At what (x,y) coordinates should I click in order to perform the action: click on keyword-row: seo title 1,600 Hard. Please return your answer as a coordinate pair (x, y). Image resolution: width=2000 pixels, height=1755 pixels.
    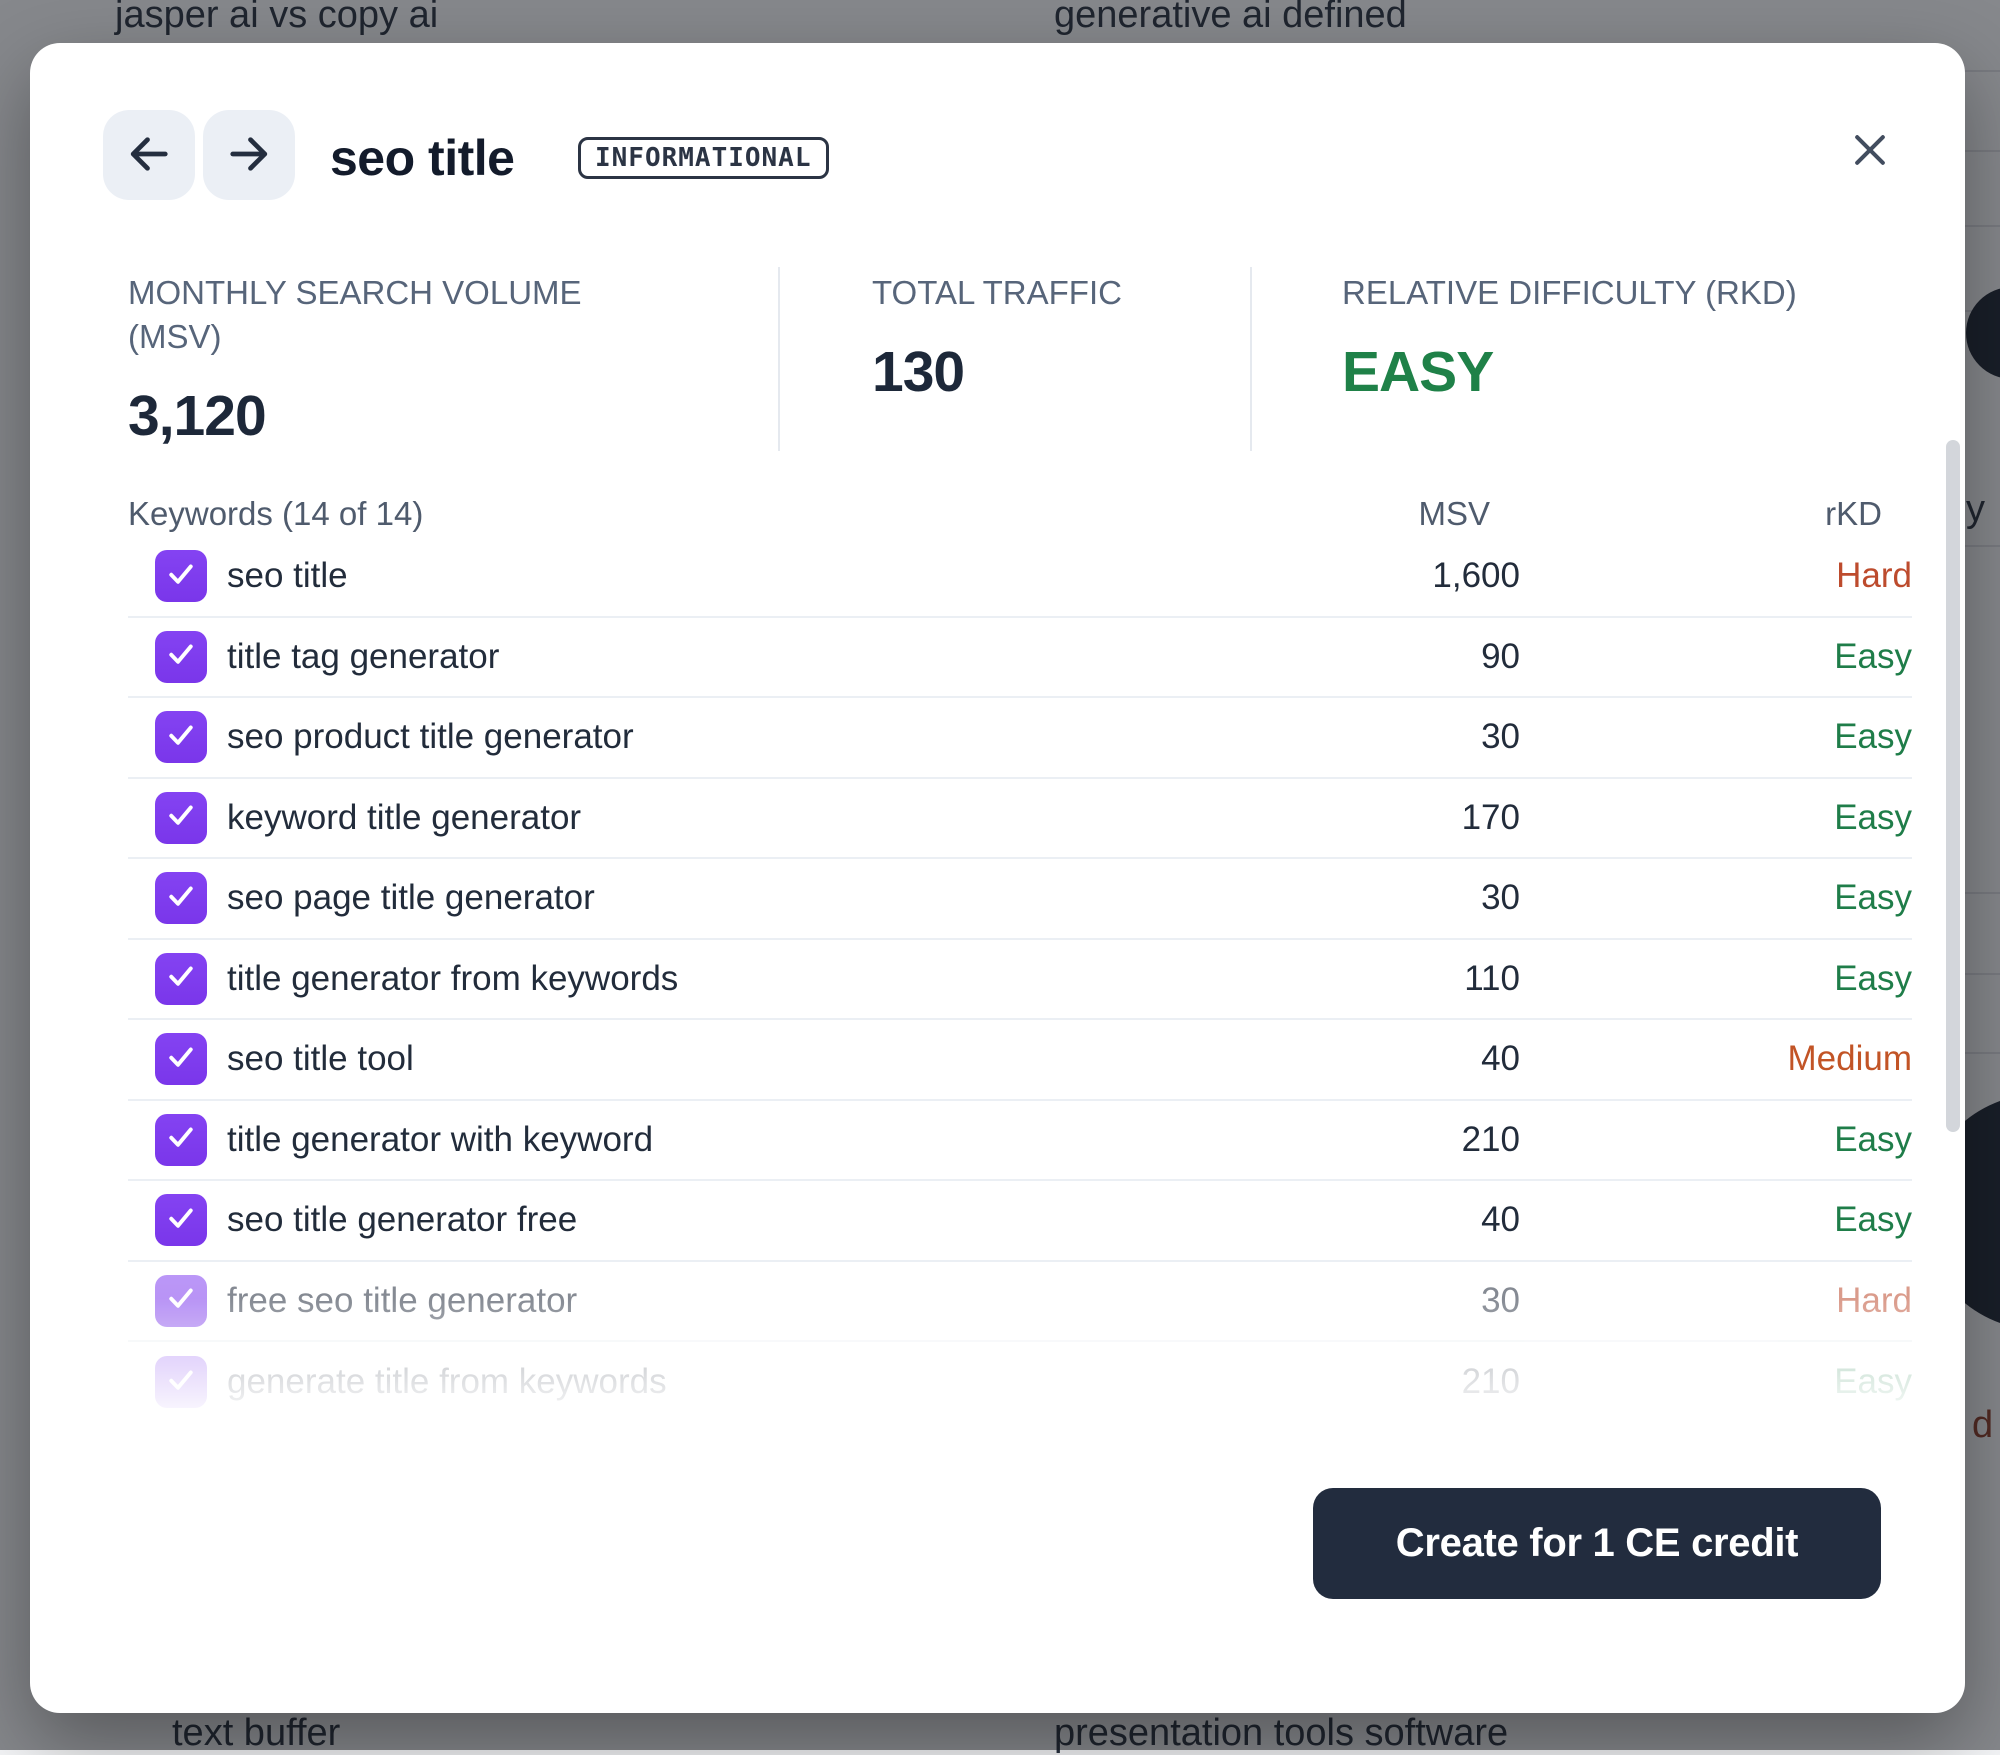
    Looking at the image, I should click on (1020, 577).